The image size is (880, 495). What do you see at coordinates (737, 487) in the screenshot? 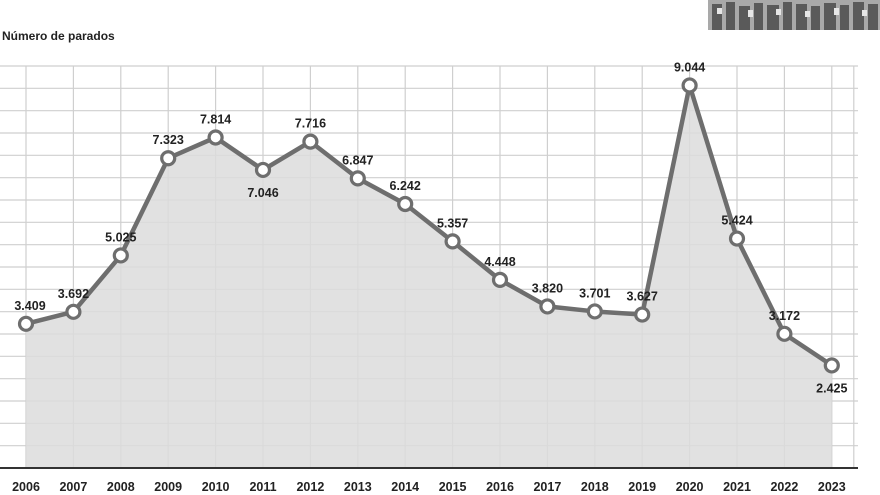
I see `x-tick-label: 2021` at bounding box center [737, 487].